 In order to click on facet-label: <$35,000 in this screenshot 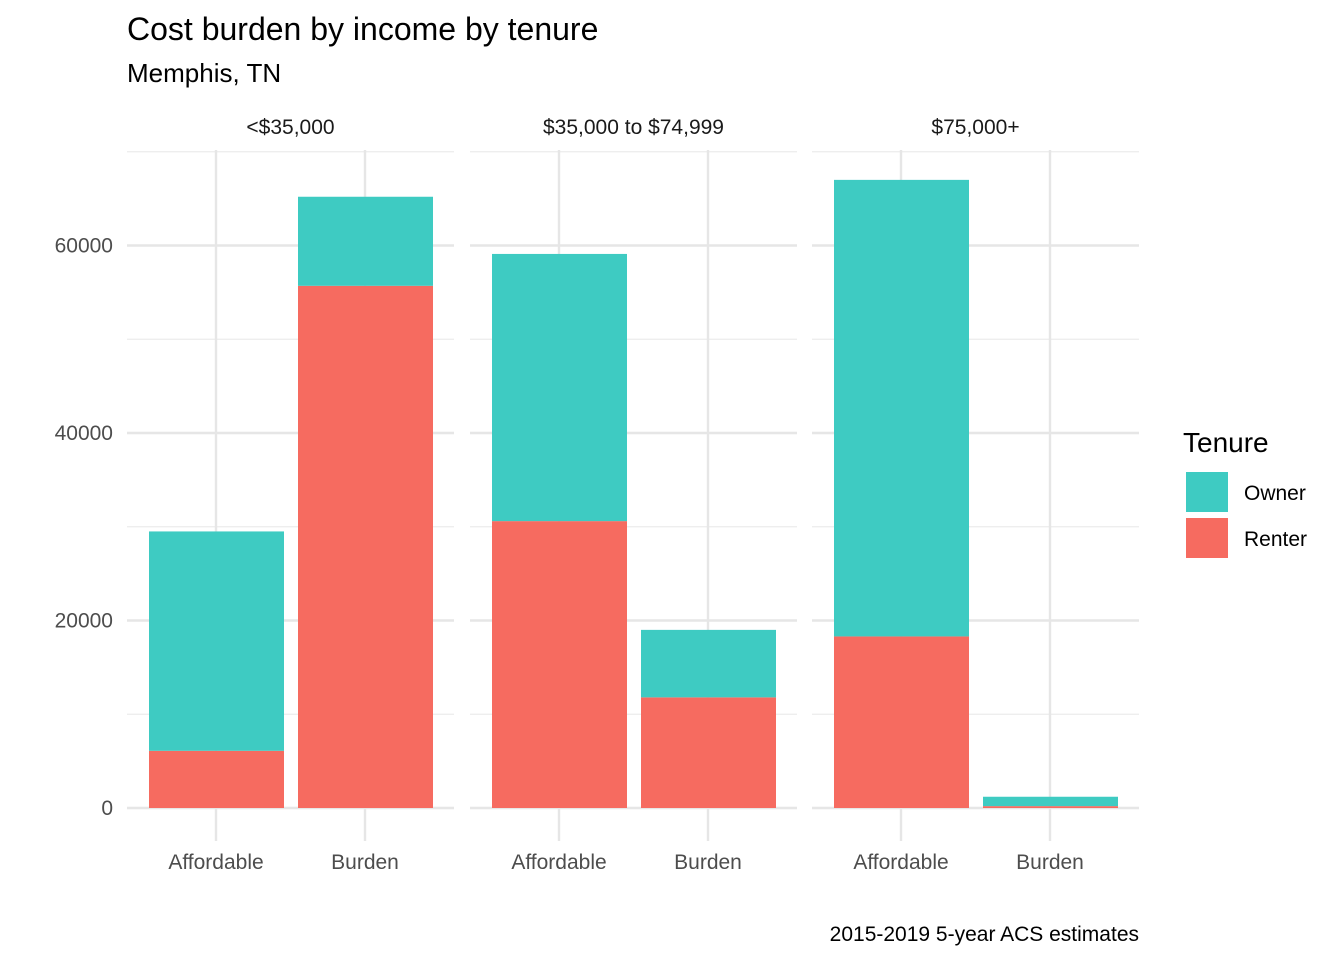, I will do `click(290, 127)`.